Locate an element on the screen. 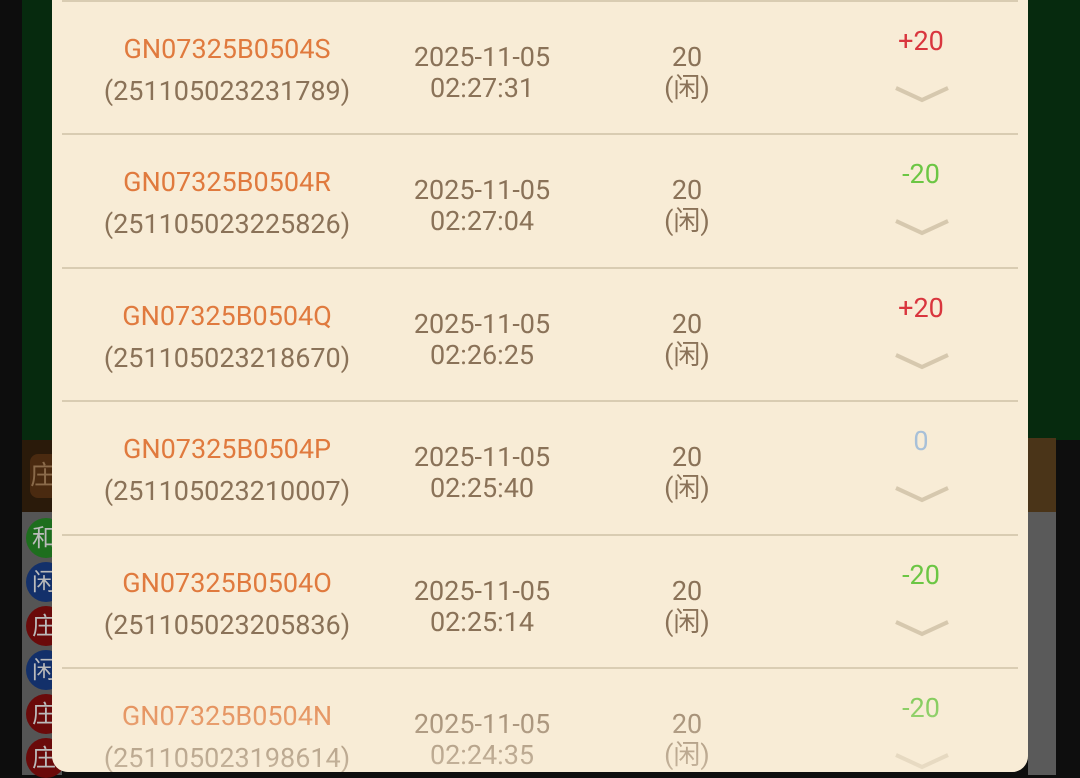 Image resolution: width=1080 pixels, height=778 pixels. game-id: GN07325B0504S (251105023231789) is located at coordinates (227, 70).